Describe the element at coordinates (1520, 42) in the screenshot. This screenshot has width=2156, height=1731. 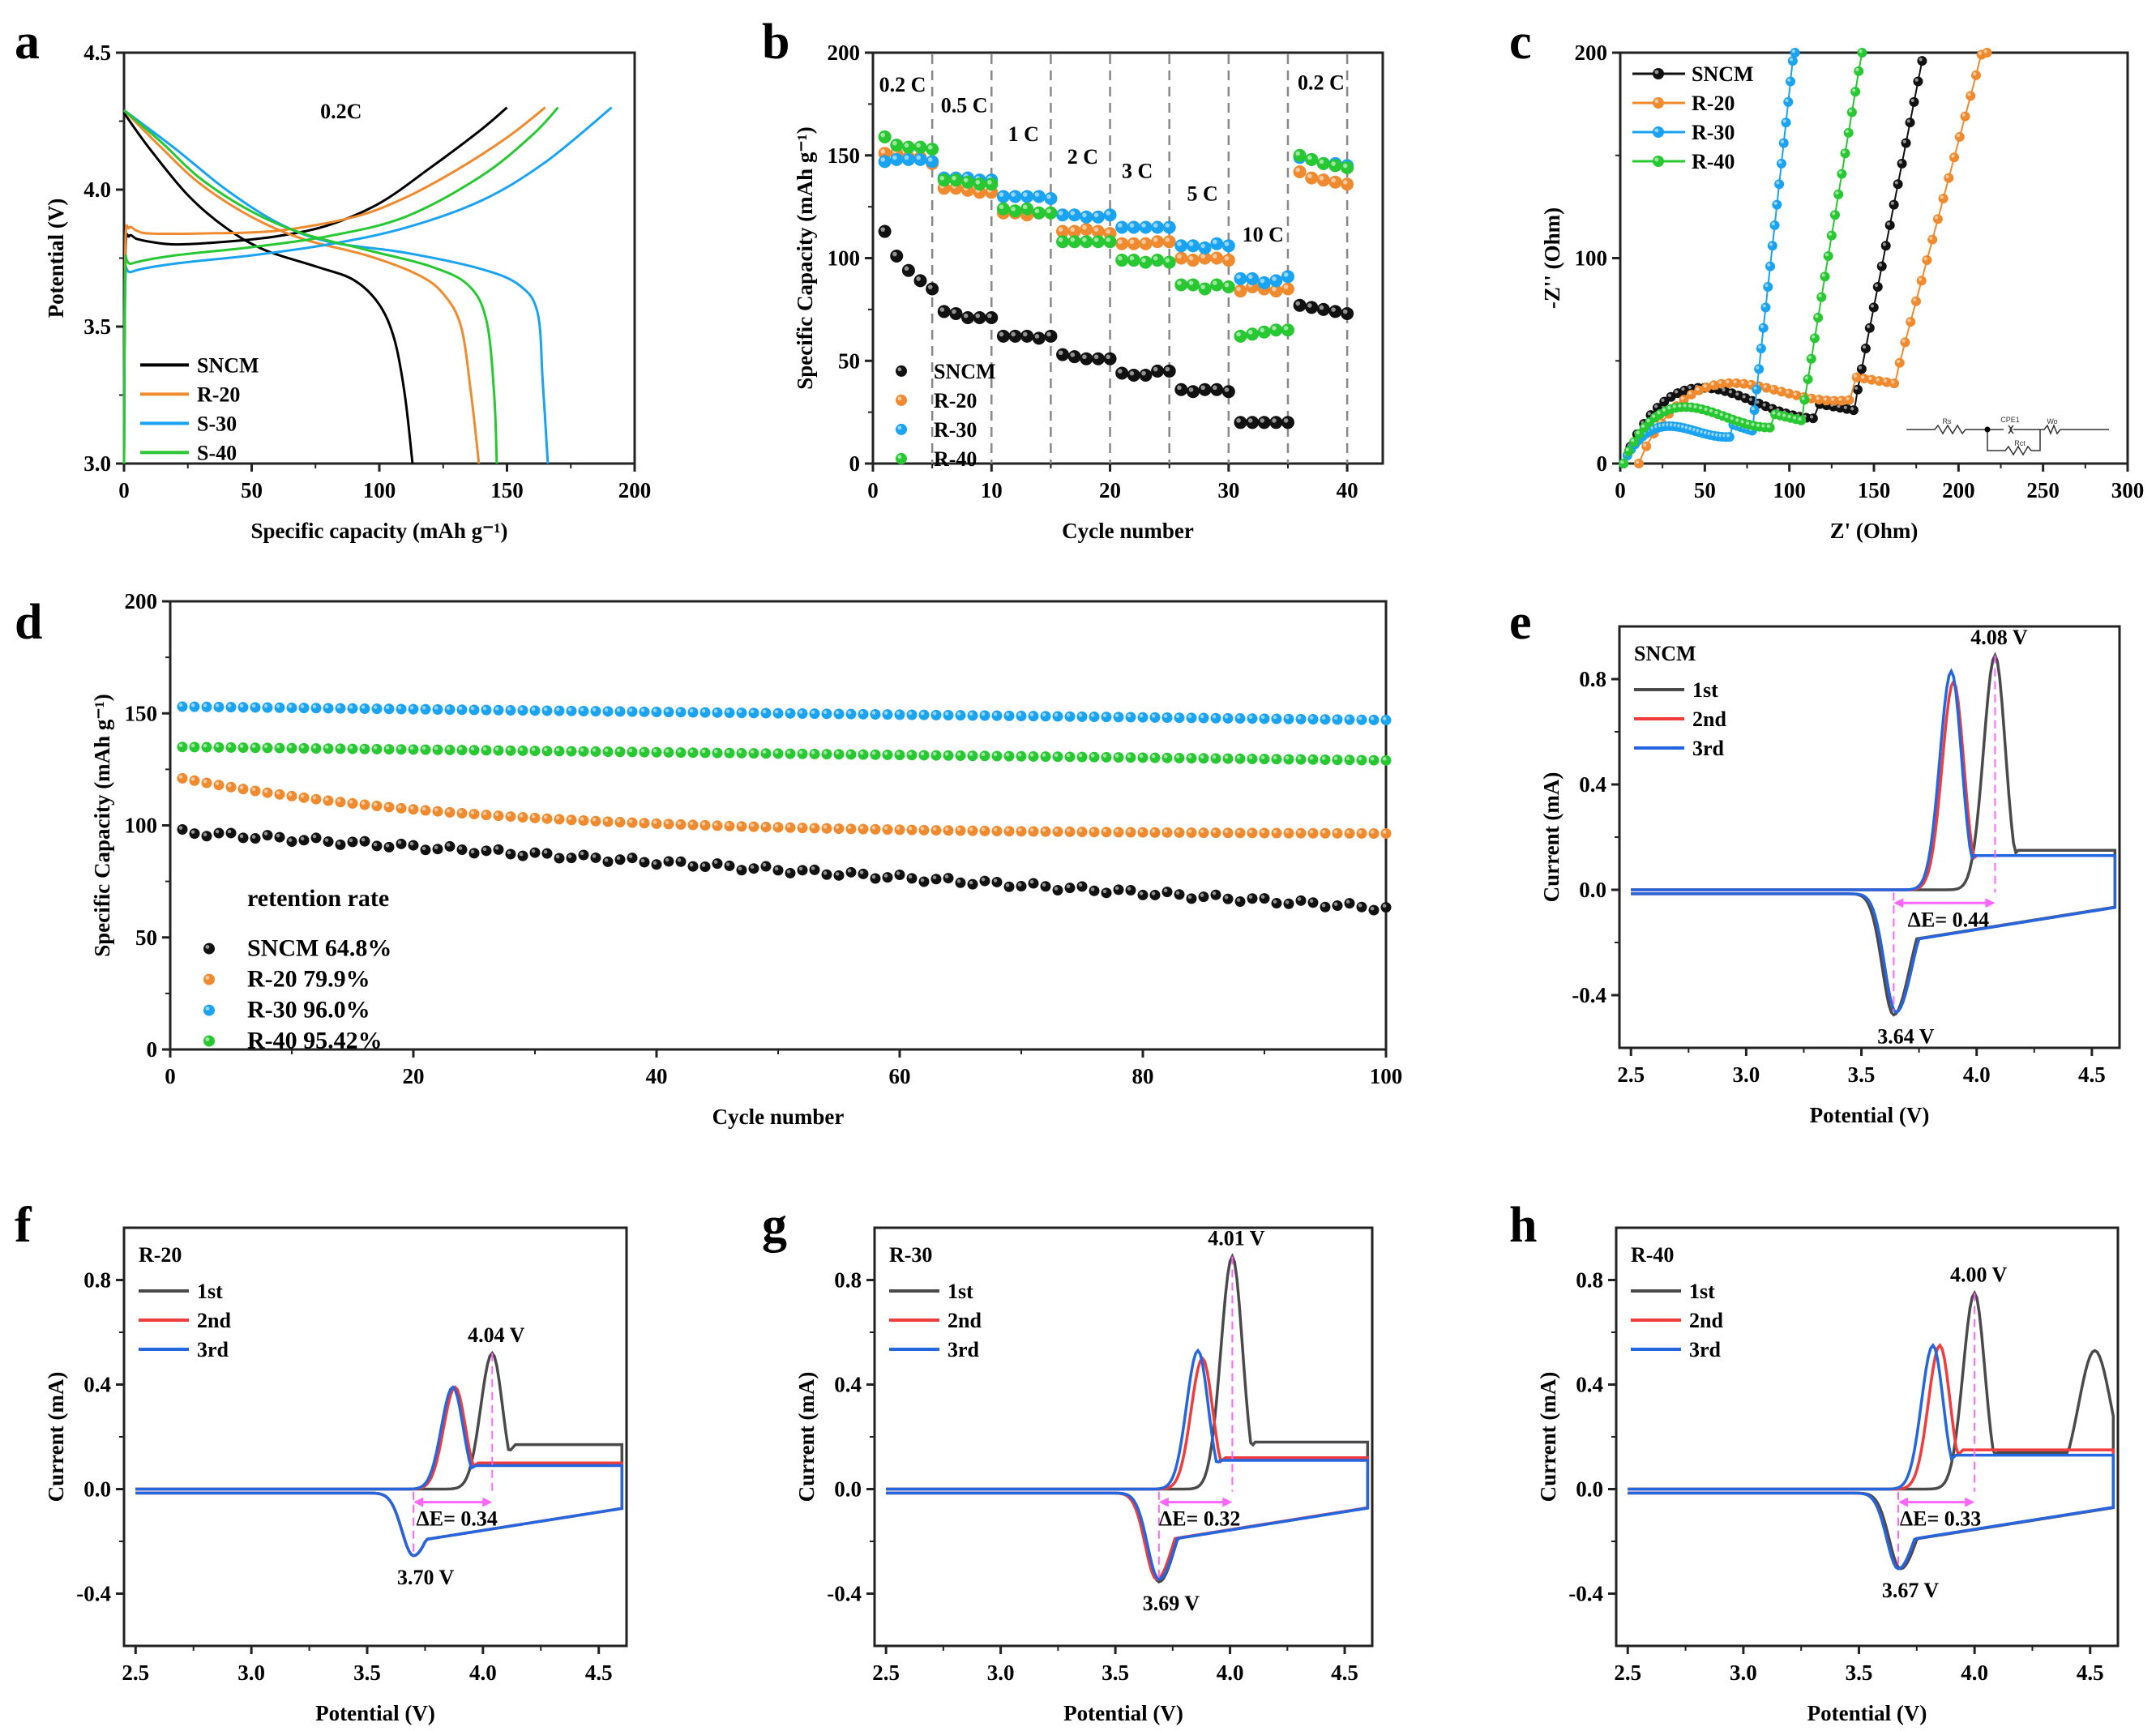
I see `panel-letter: c` at that location.